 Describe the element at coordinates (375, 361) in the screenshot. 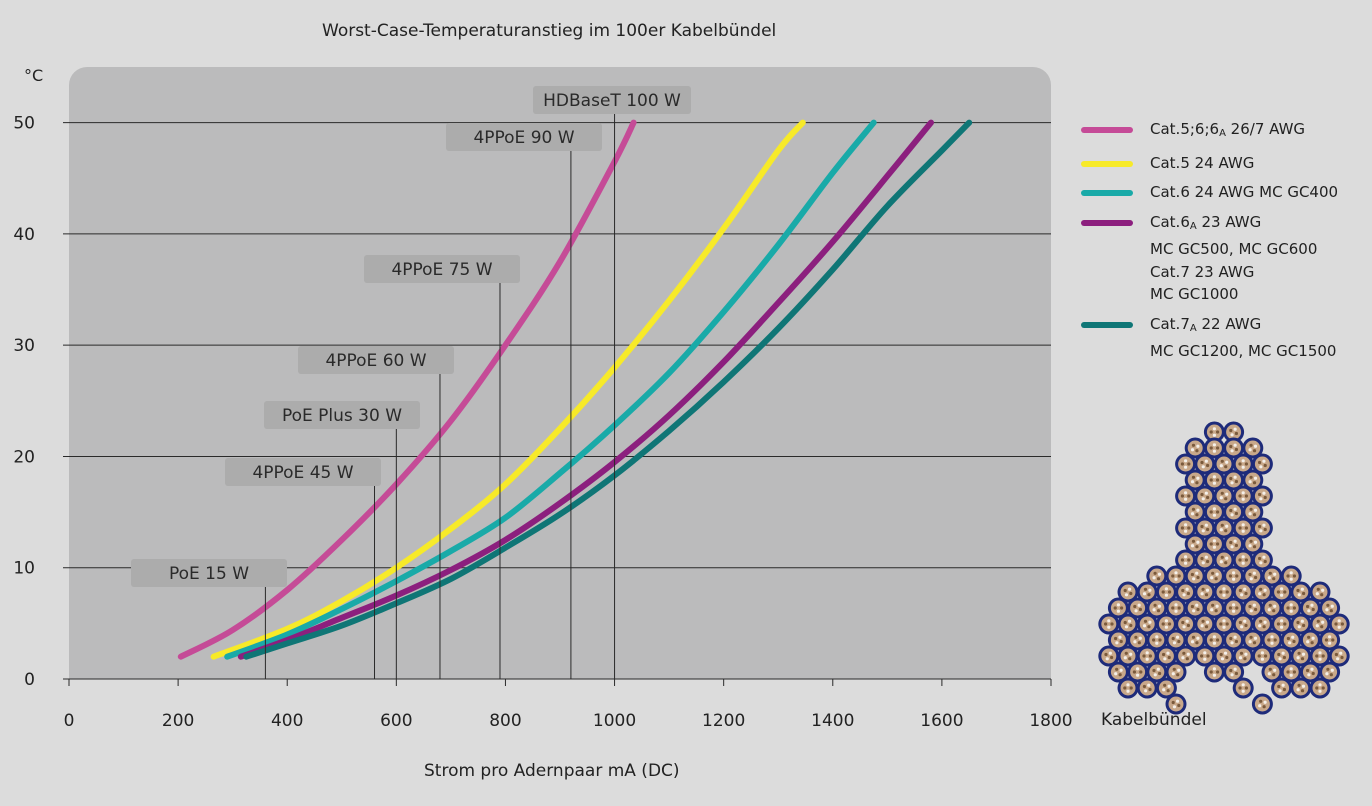

I see `annotation-label: 4PPoE 60 W` at that location.